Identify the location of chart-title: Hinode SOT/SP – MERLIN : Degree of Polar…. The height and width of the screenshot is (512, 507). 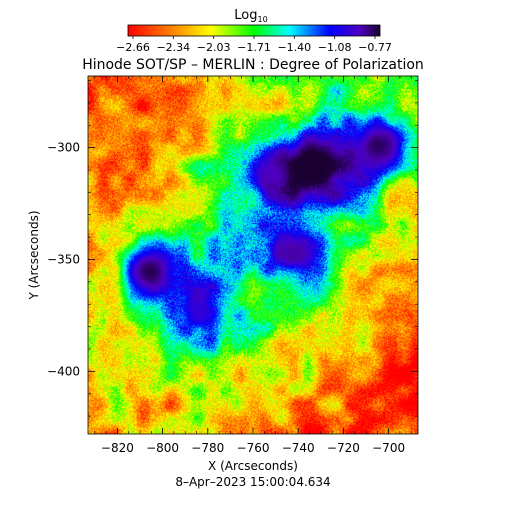
(253, 65).